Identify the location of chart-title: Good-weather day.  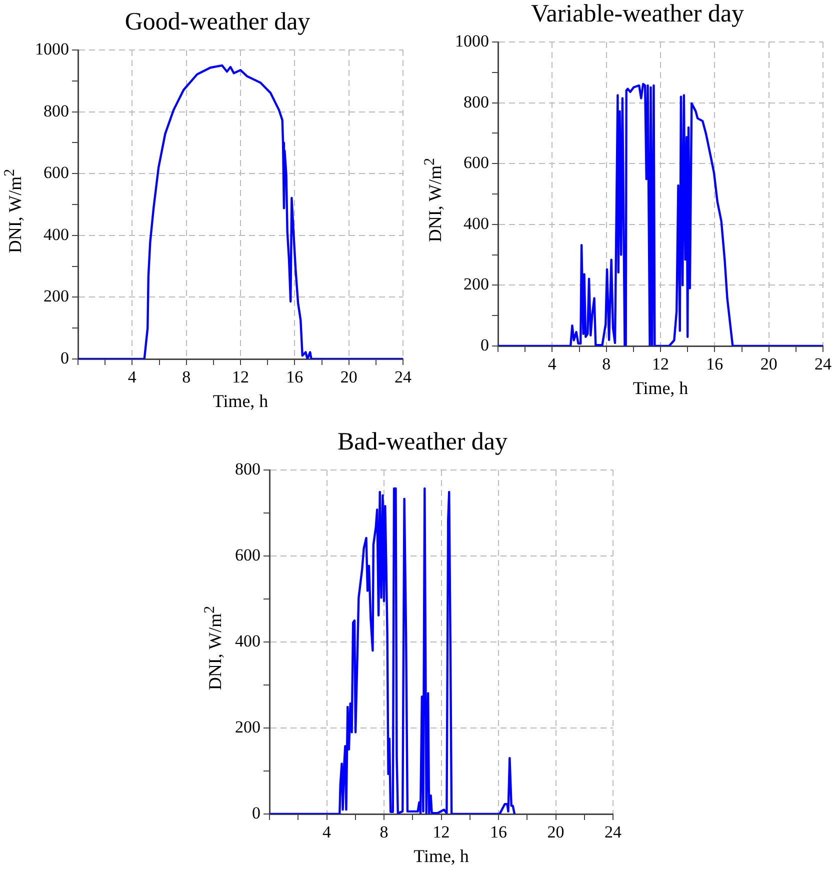
(217, 22).